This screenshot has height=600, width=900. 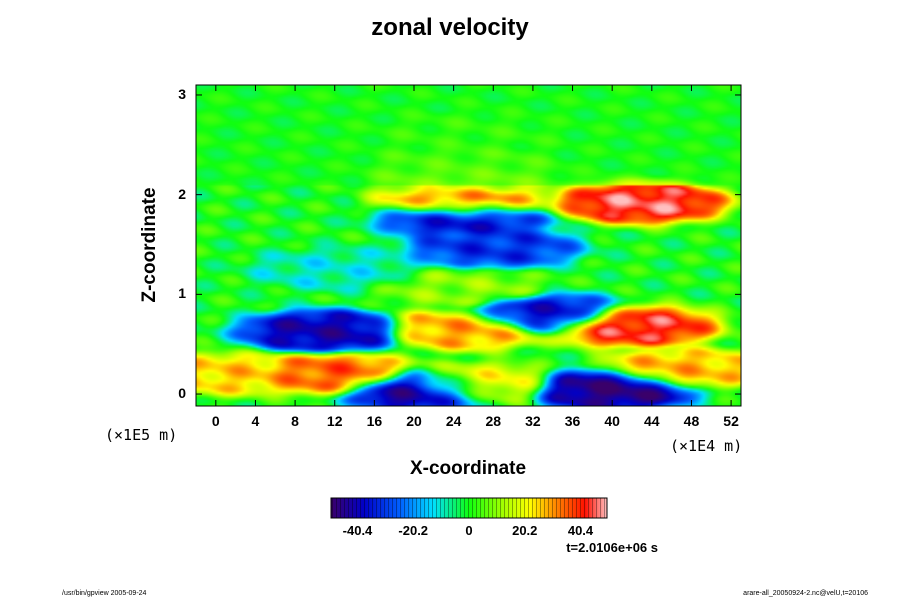 What do you see at coordinates (413, 530) in the screenshot?
I see `colorbar-tick-label: -20.2` at bounding box center [413, 530].